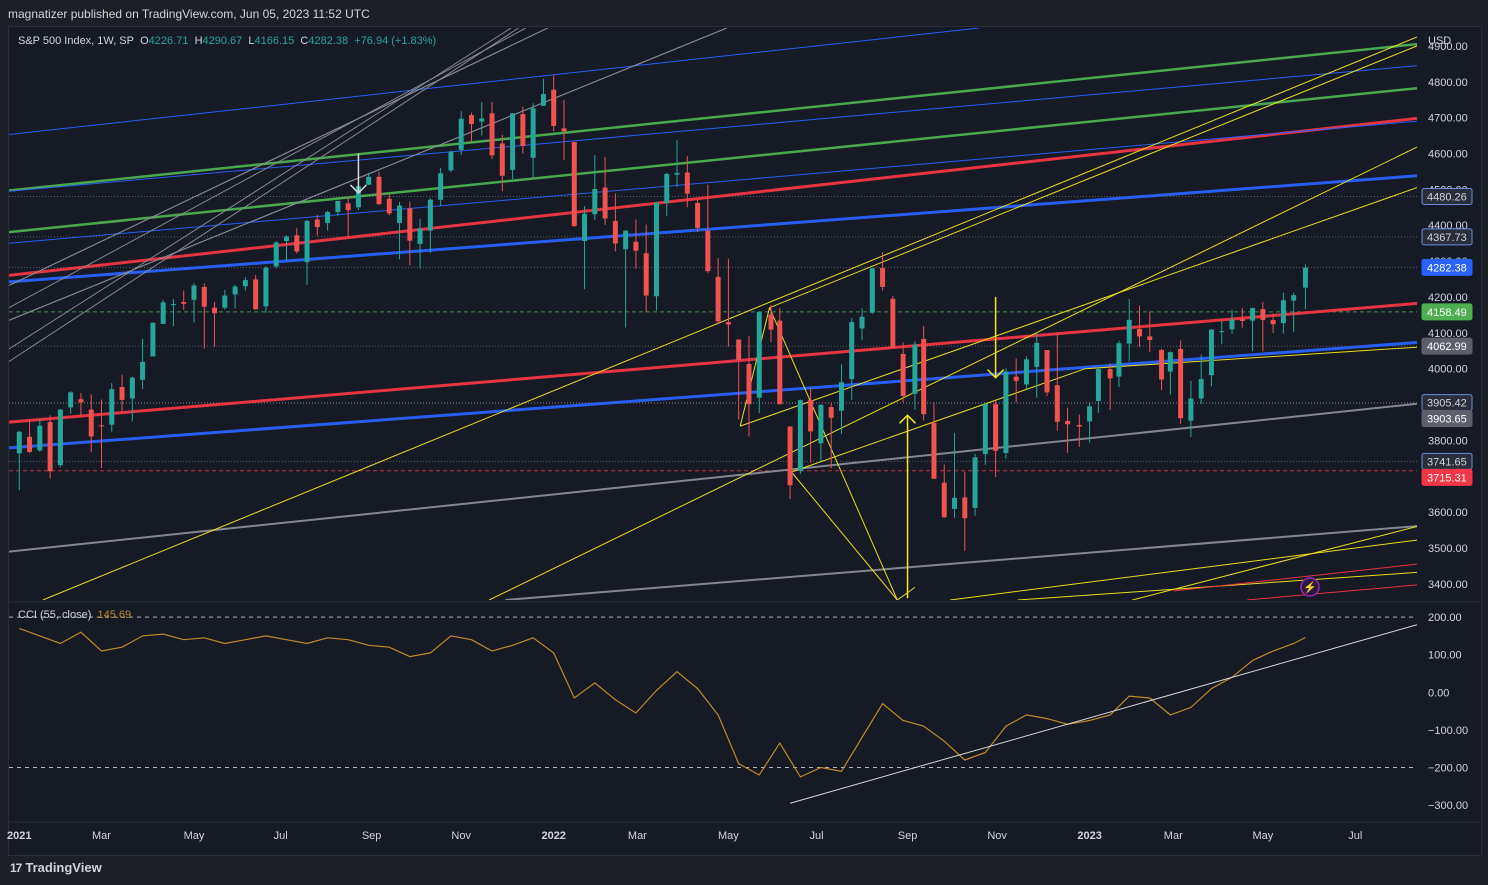 This screenshot has width=1488, height=885. Describe the element at coordinates (1447, 196) in the screenshot. I see `price-label-badge: 4480.26` at that location.